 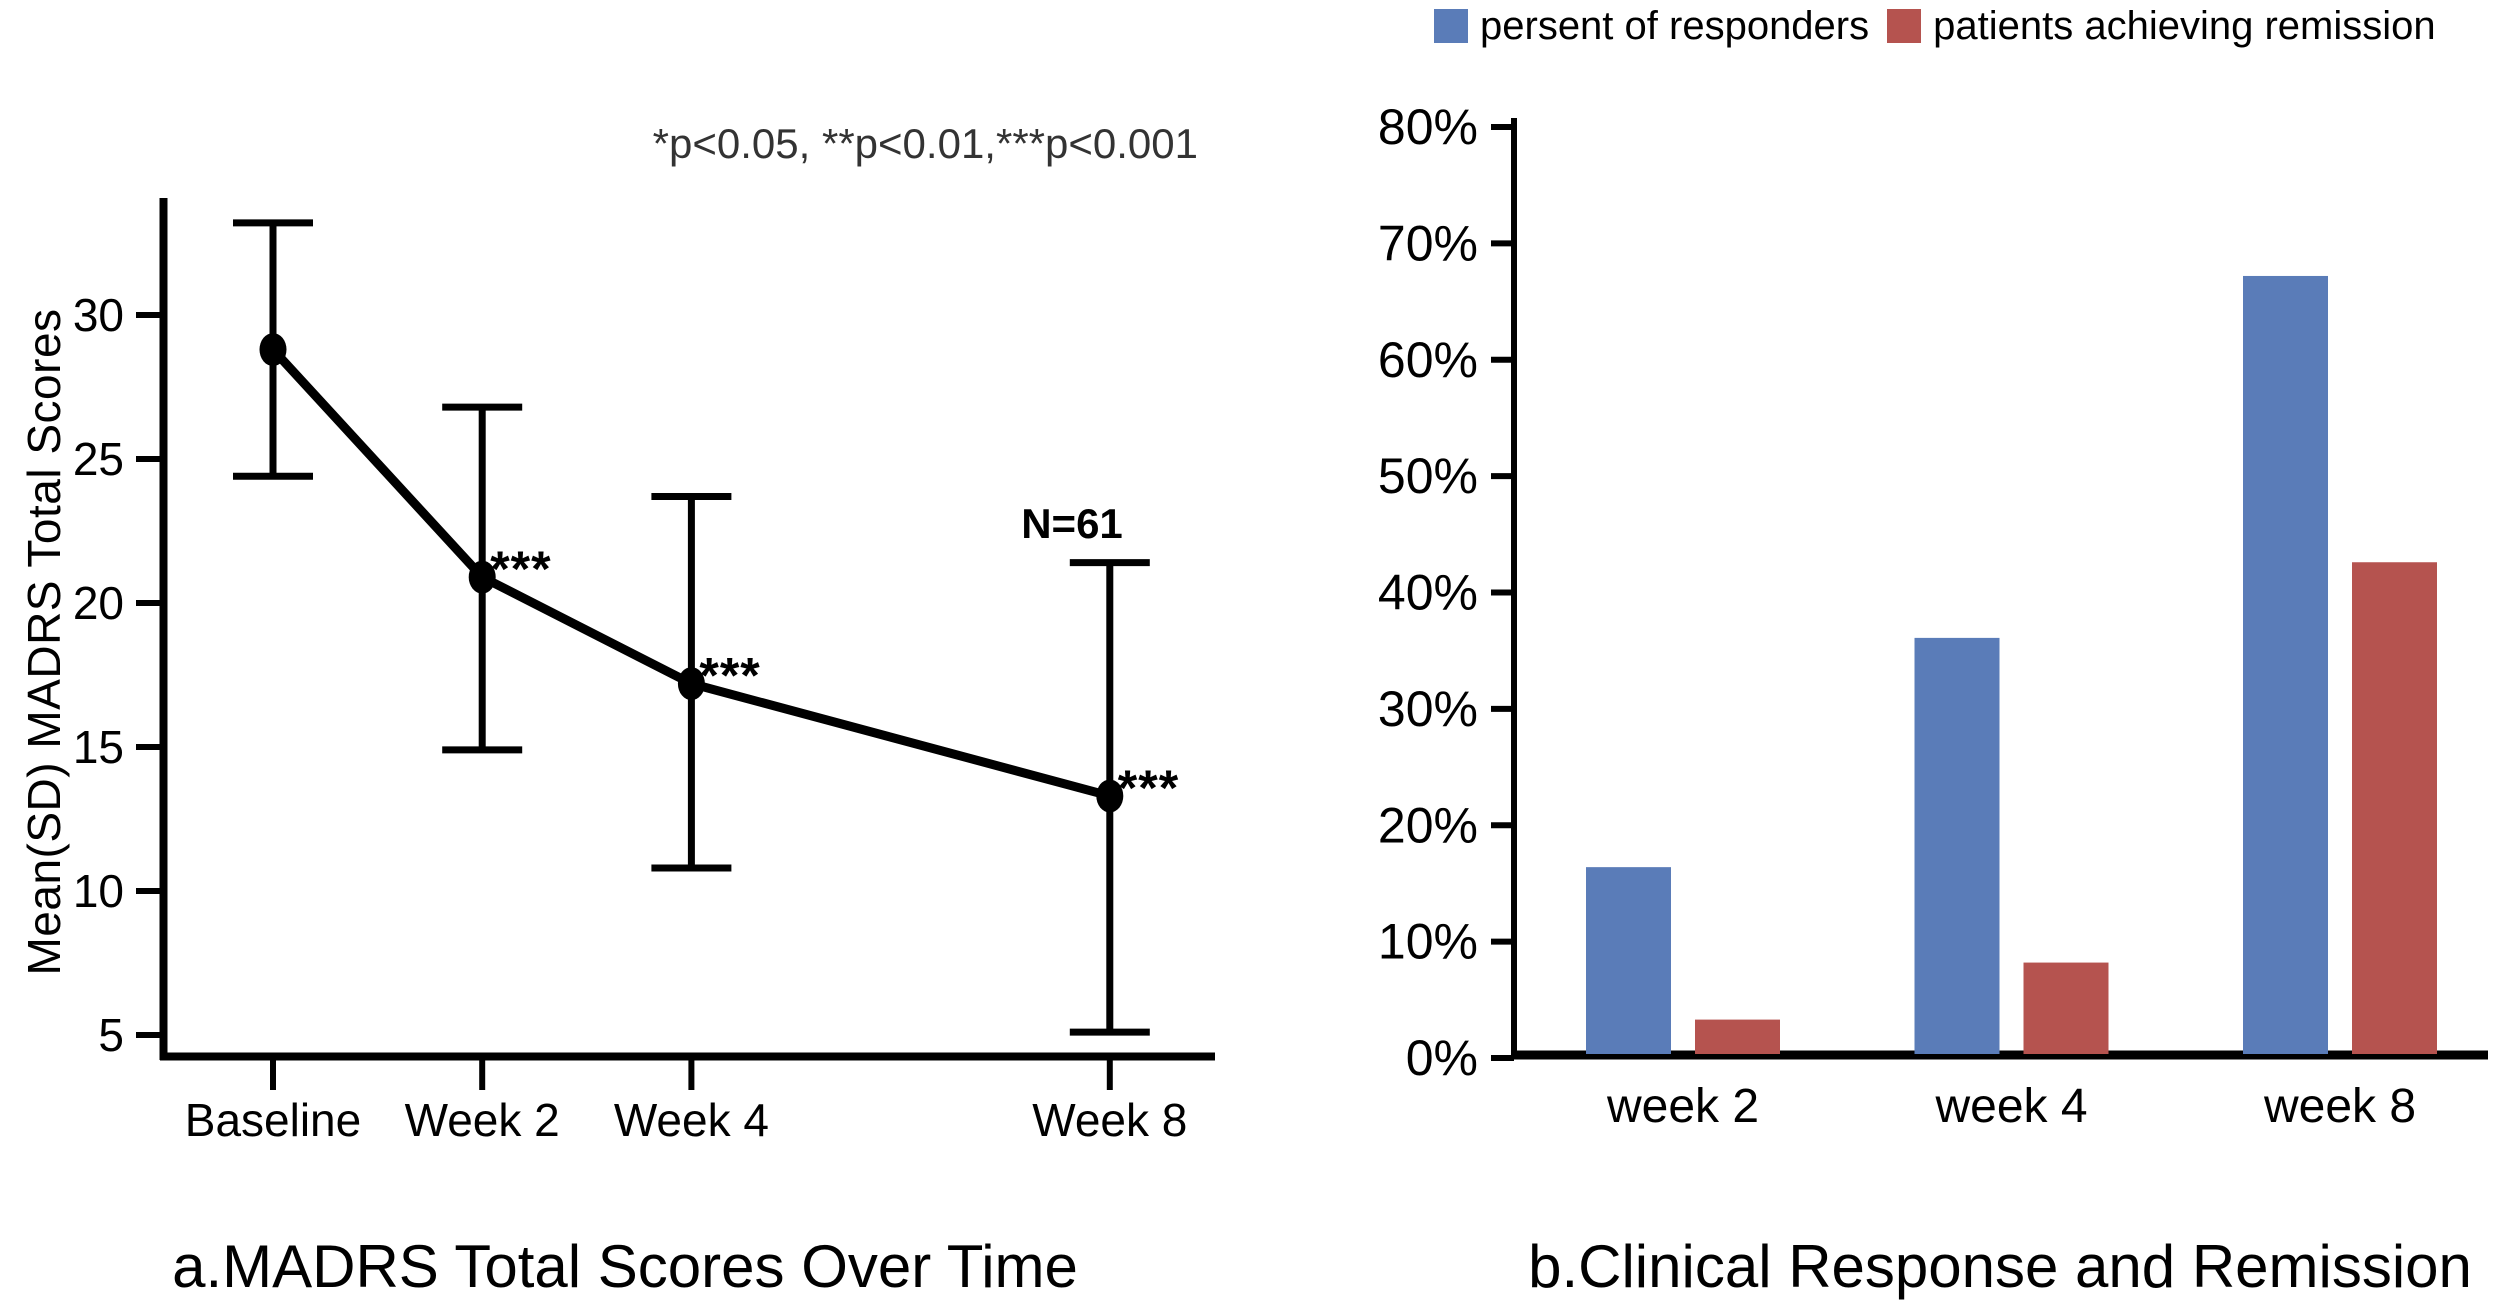 I want to click on y-tick-label: 70%, so click(x=1428, y=243).